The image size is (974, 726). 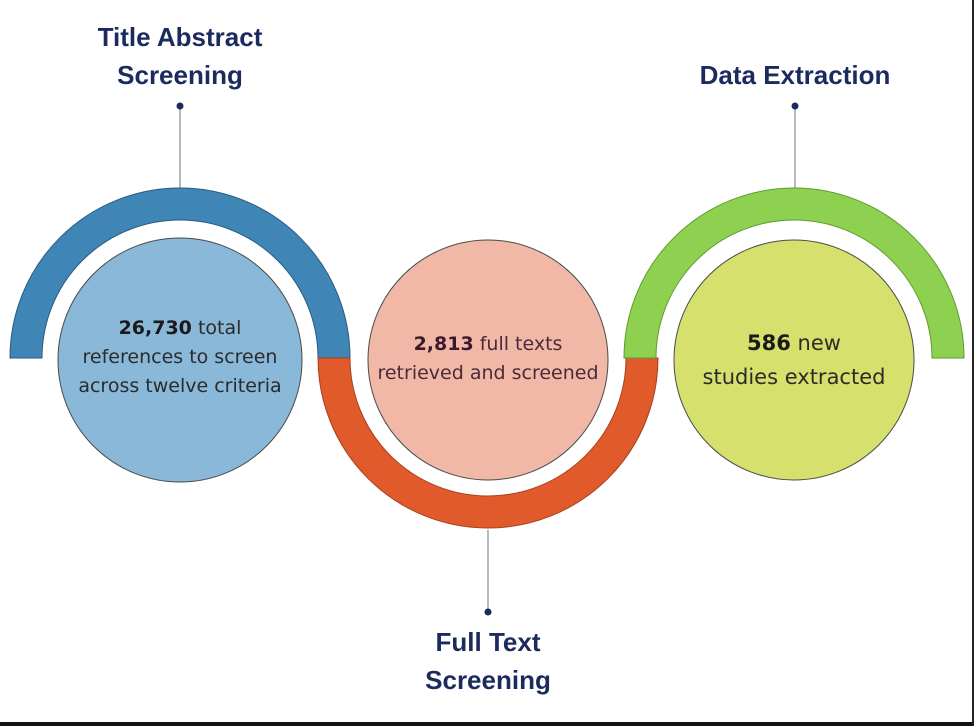 What do you see at coordinates (488, 373) in the screenshot?
I see `full-text-desc-2: retrieved and screened` at bounding box center [488, 373].